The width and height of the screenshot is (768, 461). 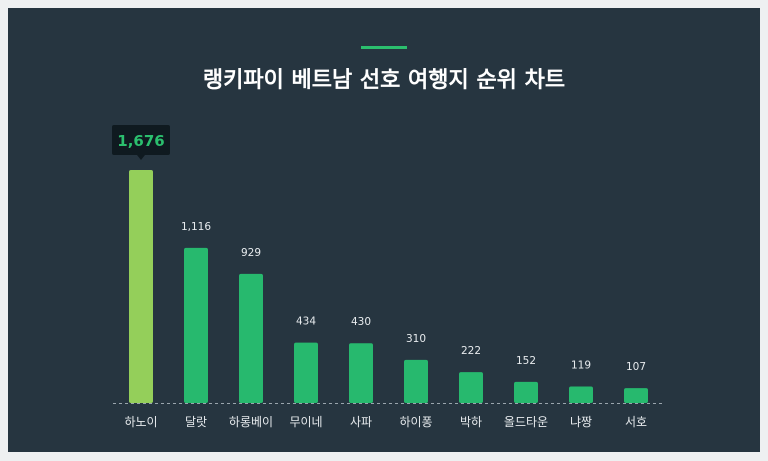 I want to click on category-label-0: 하노이, so click(x=140, y=422).